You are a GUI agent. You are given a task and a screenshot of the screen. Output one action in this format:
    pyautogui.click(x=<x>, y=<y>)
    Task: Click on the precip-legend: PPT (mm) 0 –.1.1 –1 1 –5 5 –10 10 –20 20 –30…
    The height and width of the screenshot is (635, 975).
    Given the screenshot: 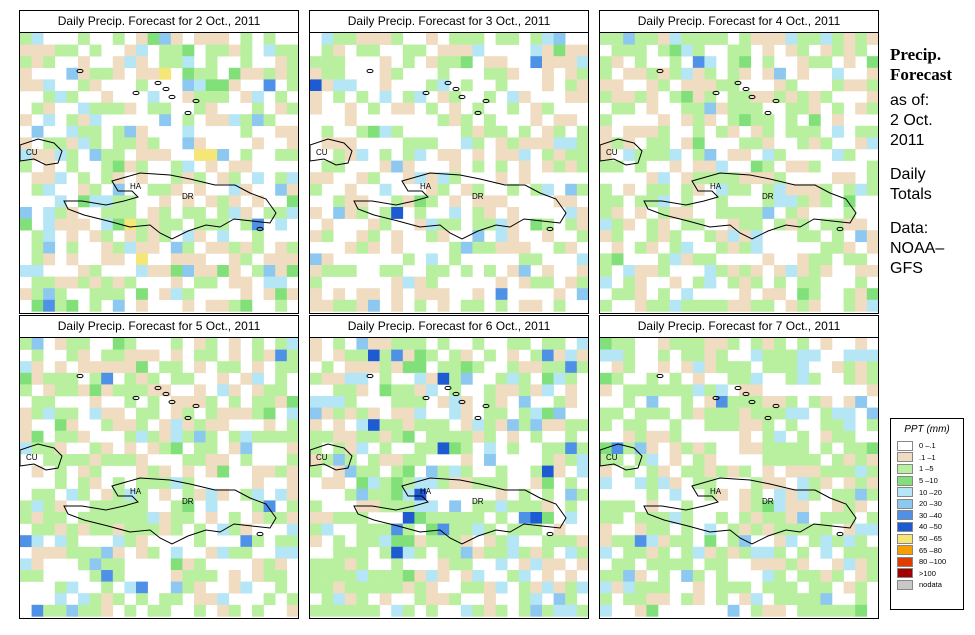 What is the action you would take?
    pyautogui.click(x=927, y=514)
    